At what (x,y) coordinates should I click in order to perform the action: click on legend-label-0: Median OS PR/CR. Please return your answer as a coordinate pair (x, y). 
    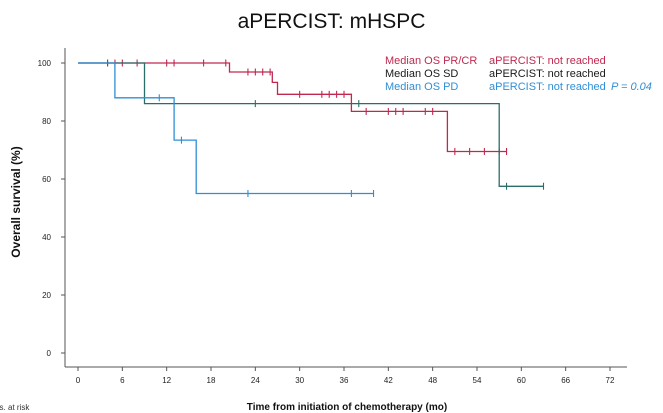
    Looking at the image, I should click on (431, 61).